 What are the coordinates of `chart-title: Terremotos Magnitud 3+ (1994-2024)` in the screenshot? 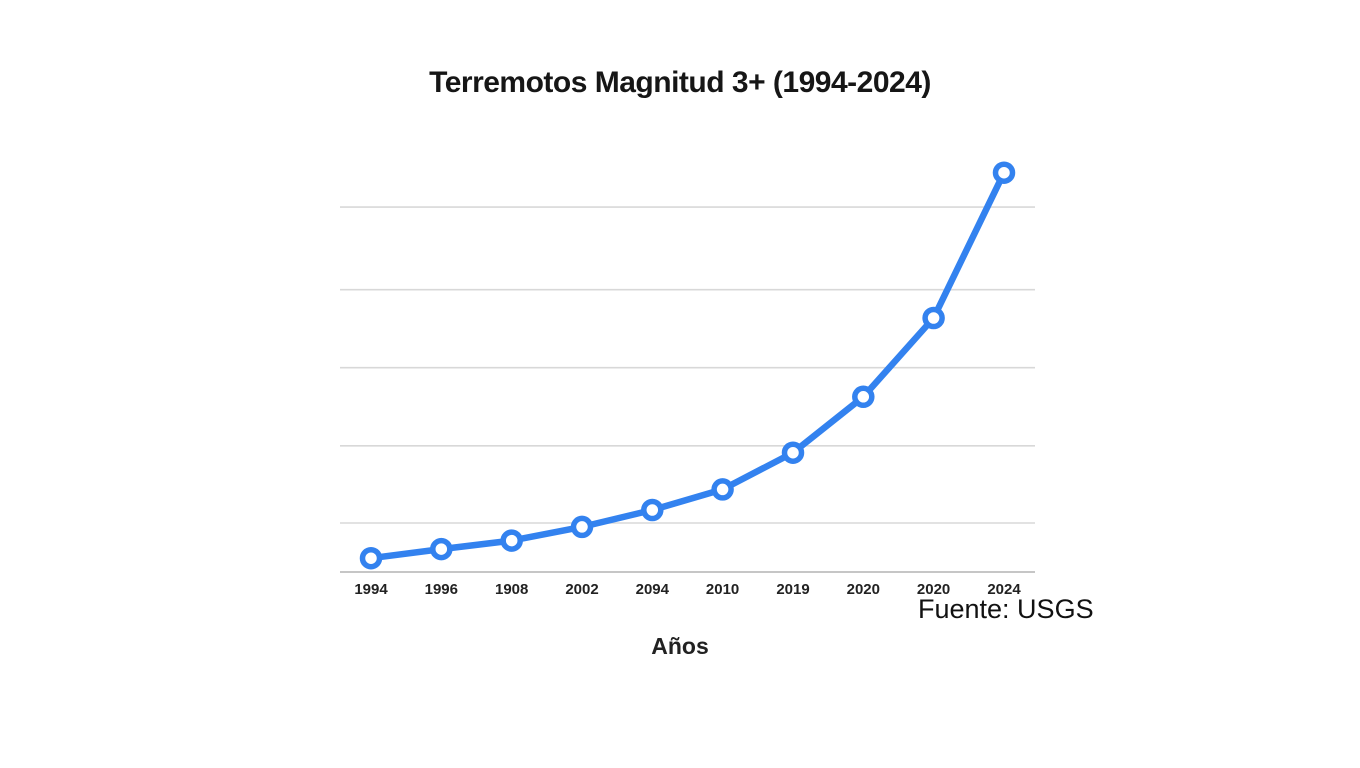 It's located at (680, 82).